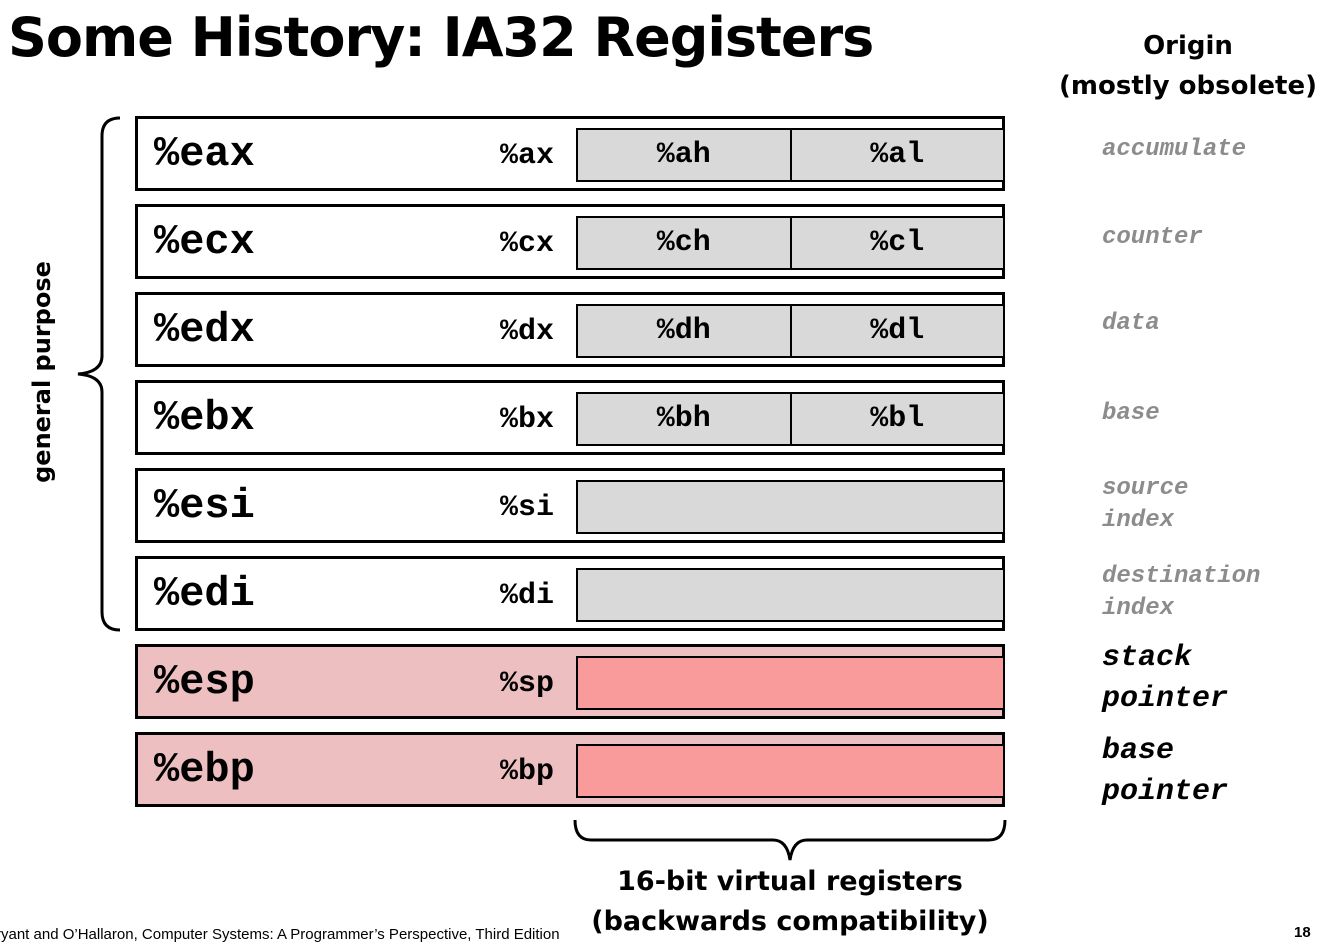 The image size is (1325, 943). Describe the element at coordinates (204, 594) in the screenshot. I see `register-name: %edi` at that location.